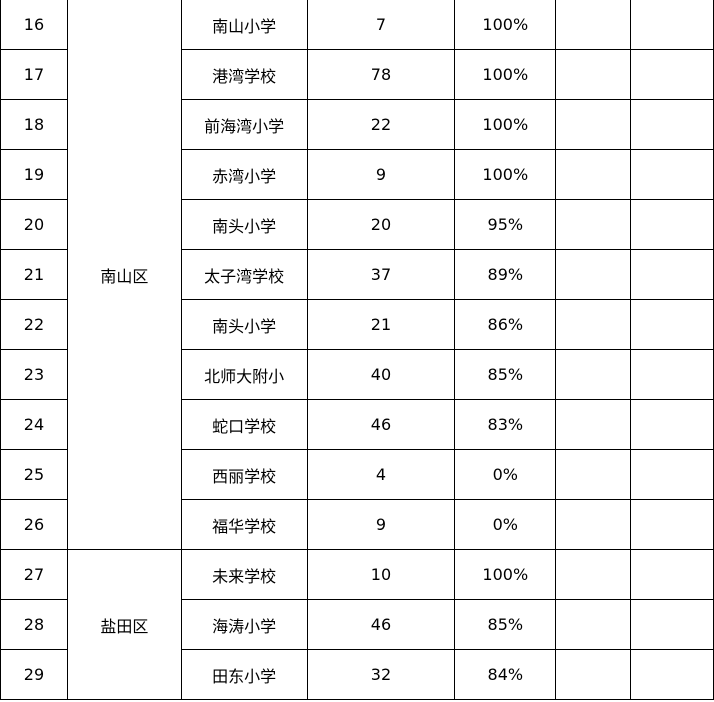 Image resolution: width=714 pixels, height=702 pixels. Describe the element at coordinates (244, 174) in the screenshot. I see `school-name-cell: 赤湾小学` at that location.